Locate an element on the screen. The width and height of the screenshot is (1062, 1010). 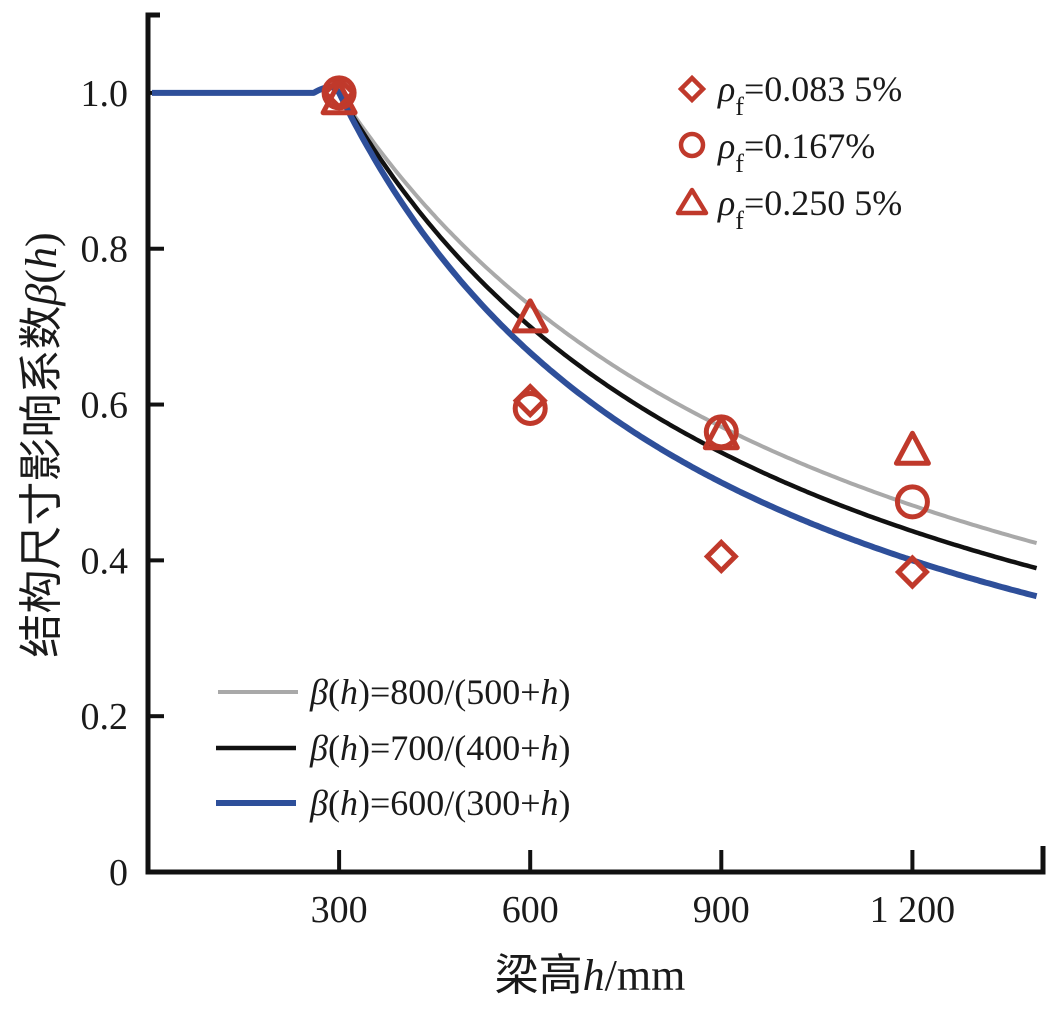
y-tick-label: 0.6 is located at coordinates (105, 406).